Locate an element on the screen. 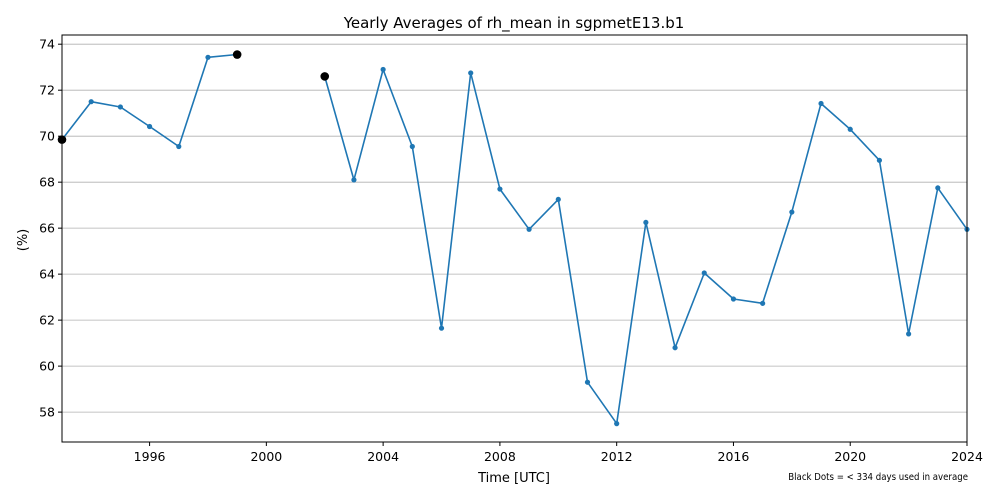 This screenshot has height=500, width=1000. y-tick-label: 72 is located at coordinates (47, 90).